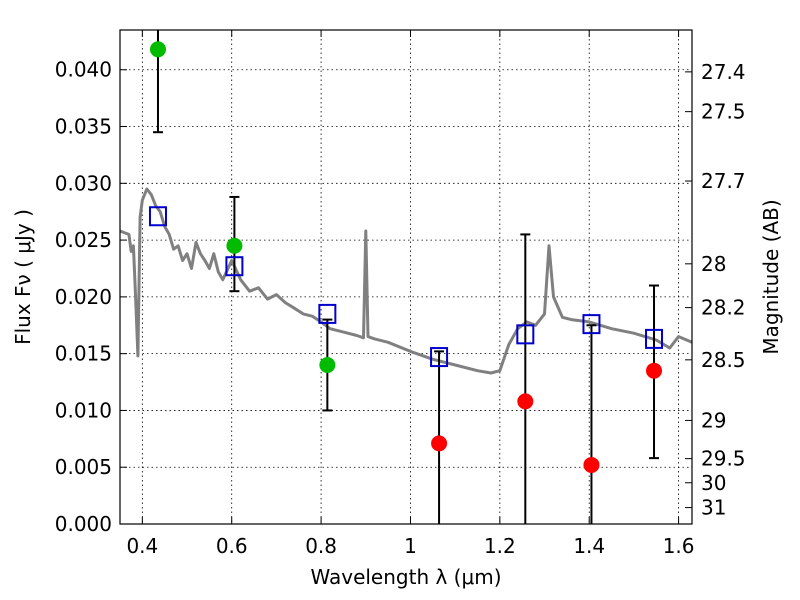  Describe the element at coordinates (83, 240) in the screenshot. I see `y-tick-label: 0.025` at that location.